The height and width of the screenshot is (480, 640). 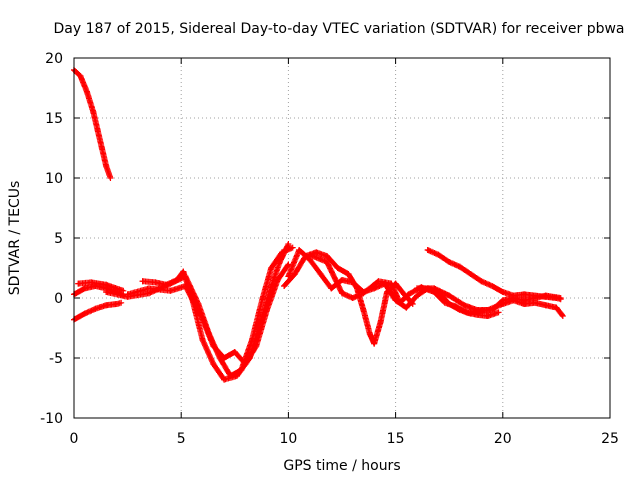 I want to click on y-tick-label: 0, so click(x=58, y=299).